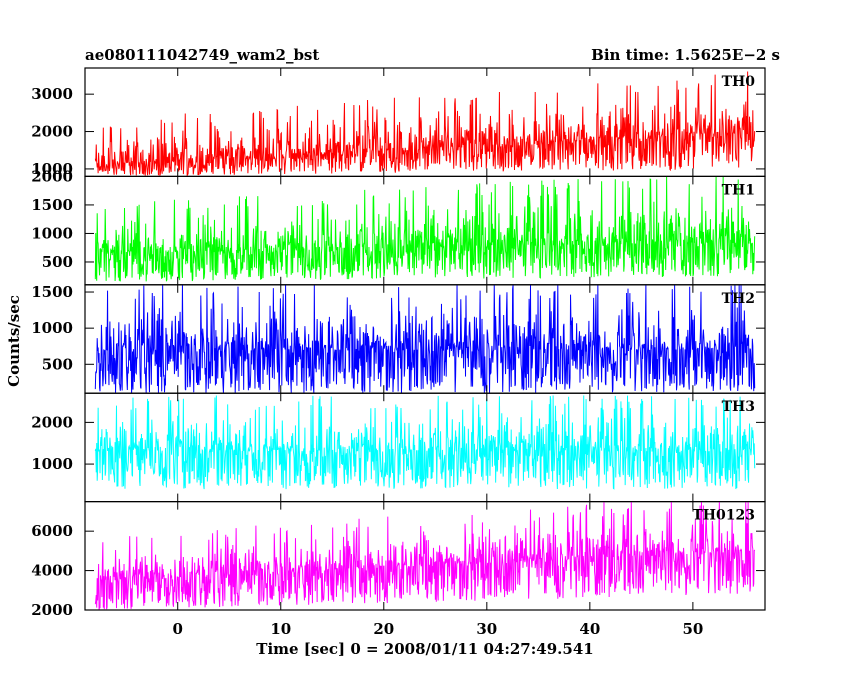 The height and width of the screenshot is (685, 850). I want to click on panel-th3: 1000 2000 TH3, so click(398, 447).